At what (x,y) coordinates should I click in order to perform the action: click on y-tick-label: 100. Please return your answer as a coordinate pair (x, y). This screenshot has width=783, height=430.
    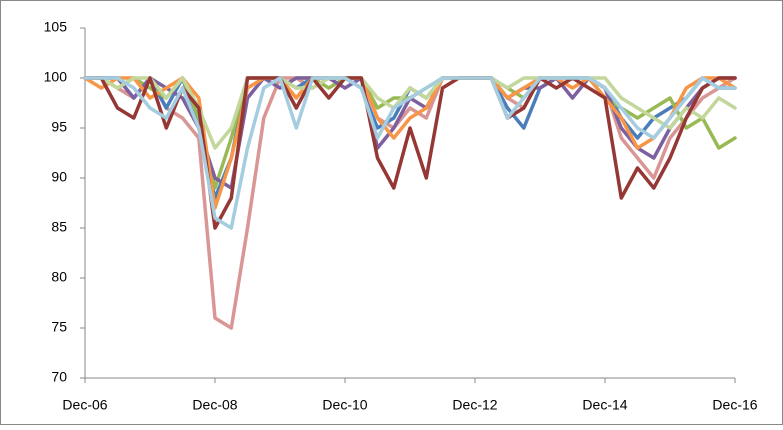
    Looking at the image, I should click on (56, 77).